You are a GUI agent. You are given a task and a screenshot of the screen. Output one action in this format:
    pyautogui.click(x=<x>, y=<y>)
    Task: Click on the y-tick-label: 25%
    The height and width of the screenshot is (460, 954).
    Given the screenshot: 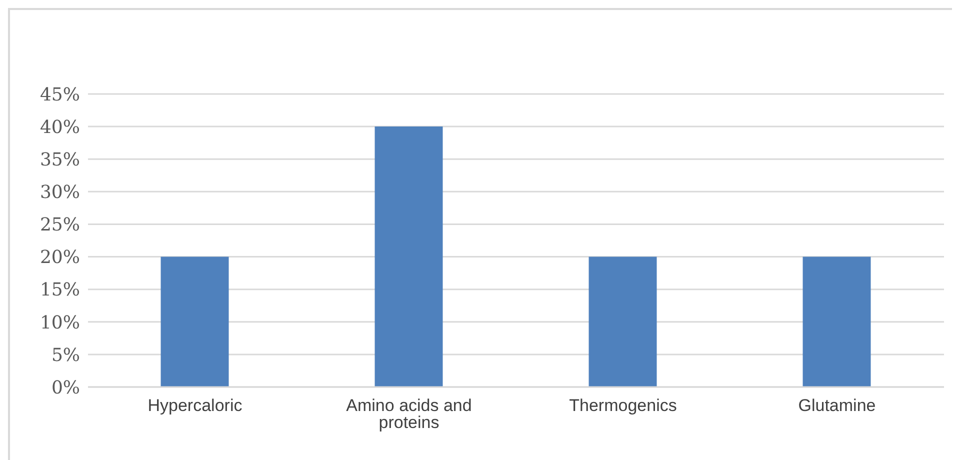 What is the action you would take?
    pyautogui.click(x=60, y=225)
    